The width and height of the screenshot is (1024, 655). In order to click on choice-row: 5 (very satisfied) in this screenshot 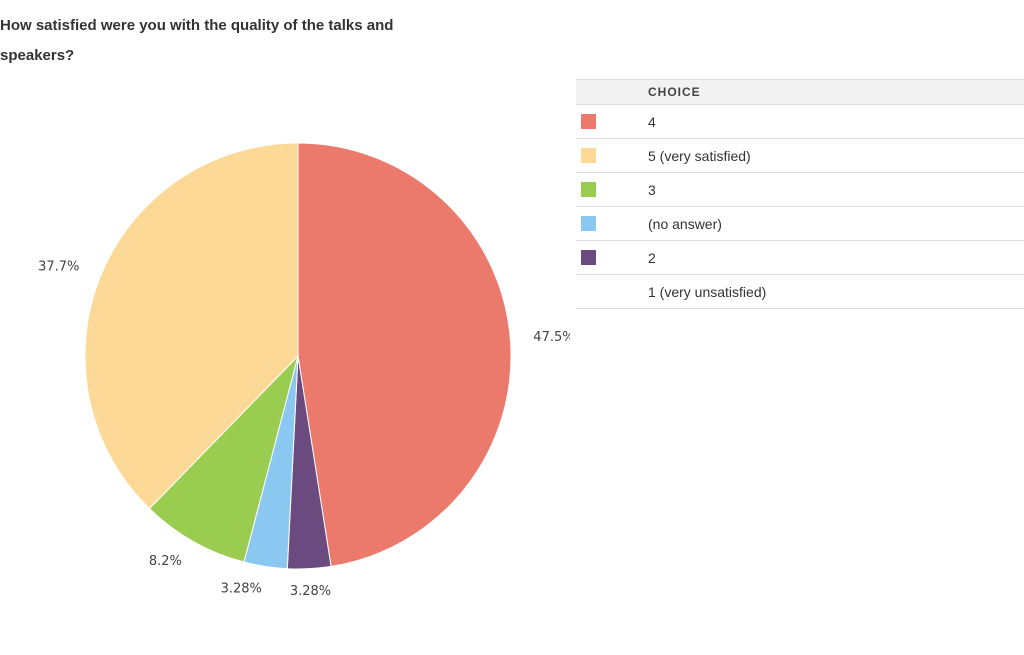, I will do `click(800, 155)`.